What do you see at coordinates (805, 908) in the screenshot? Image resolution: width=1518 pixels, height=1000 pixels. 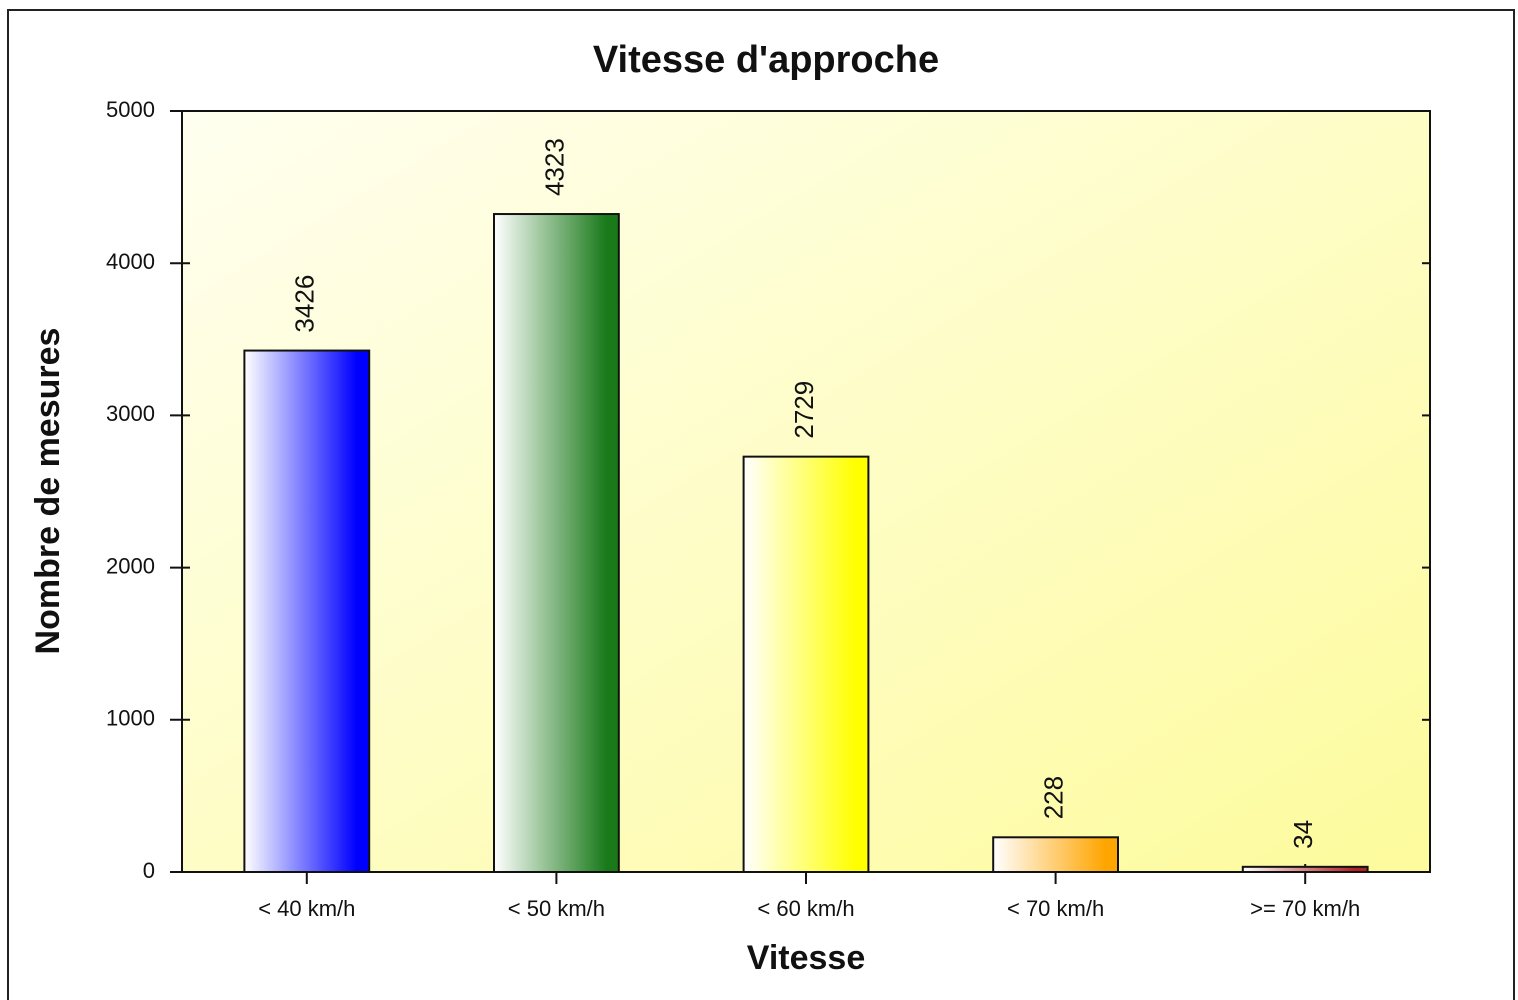 I see `x-tick-label: < 60 km/h` at bounding box center [805, 908].